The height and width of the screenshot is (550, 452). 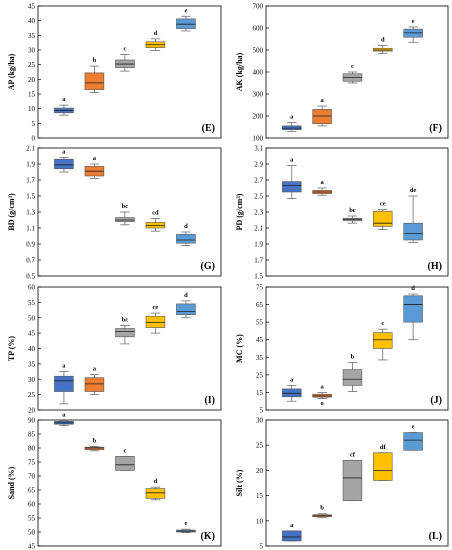 I want to click on box-2: b, so click(x=94, y=444).